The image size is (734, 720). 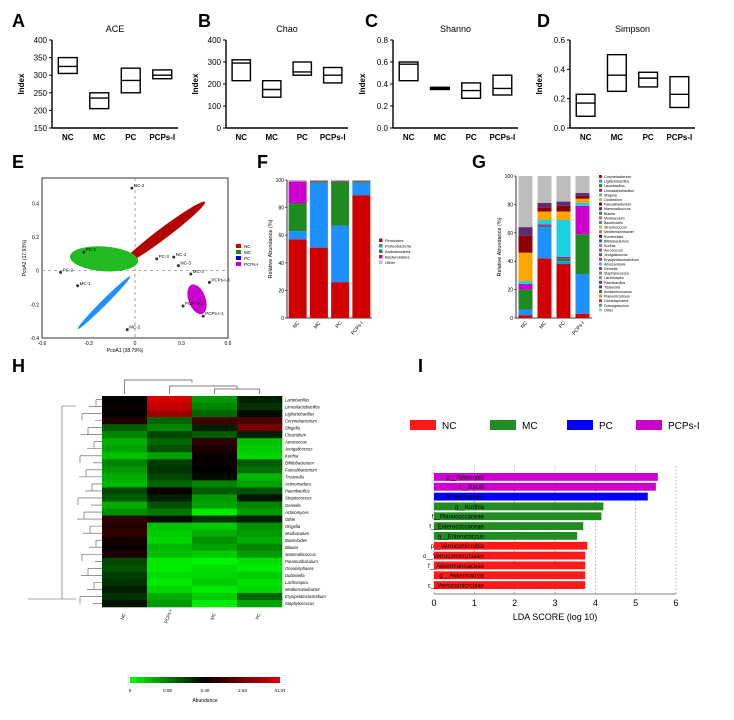 What do you see at coordinates (294, 477) in the screenshot?
I see `row-label: Tissierella` at bounding box center [294, 477].